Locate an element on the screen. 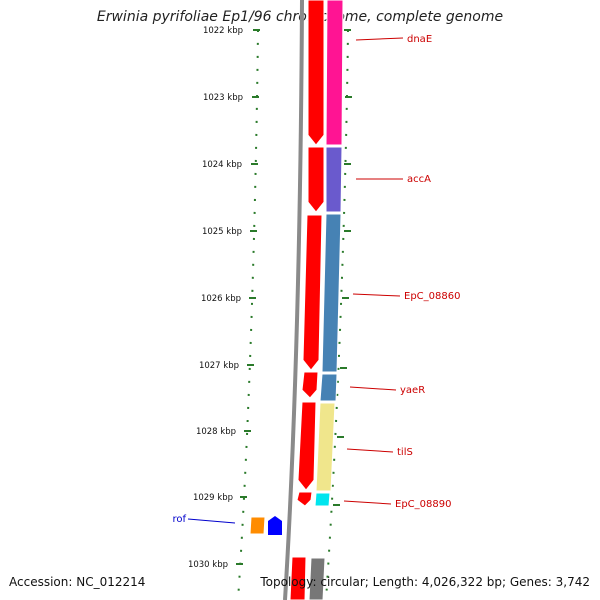 The height and width of the screenshot is (600, 600). accession-label: Accession: NC_012214 is located at coordinates (77, 582).